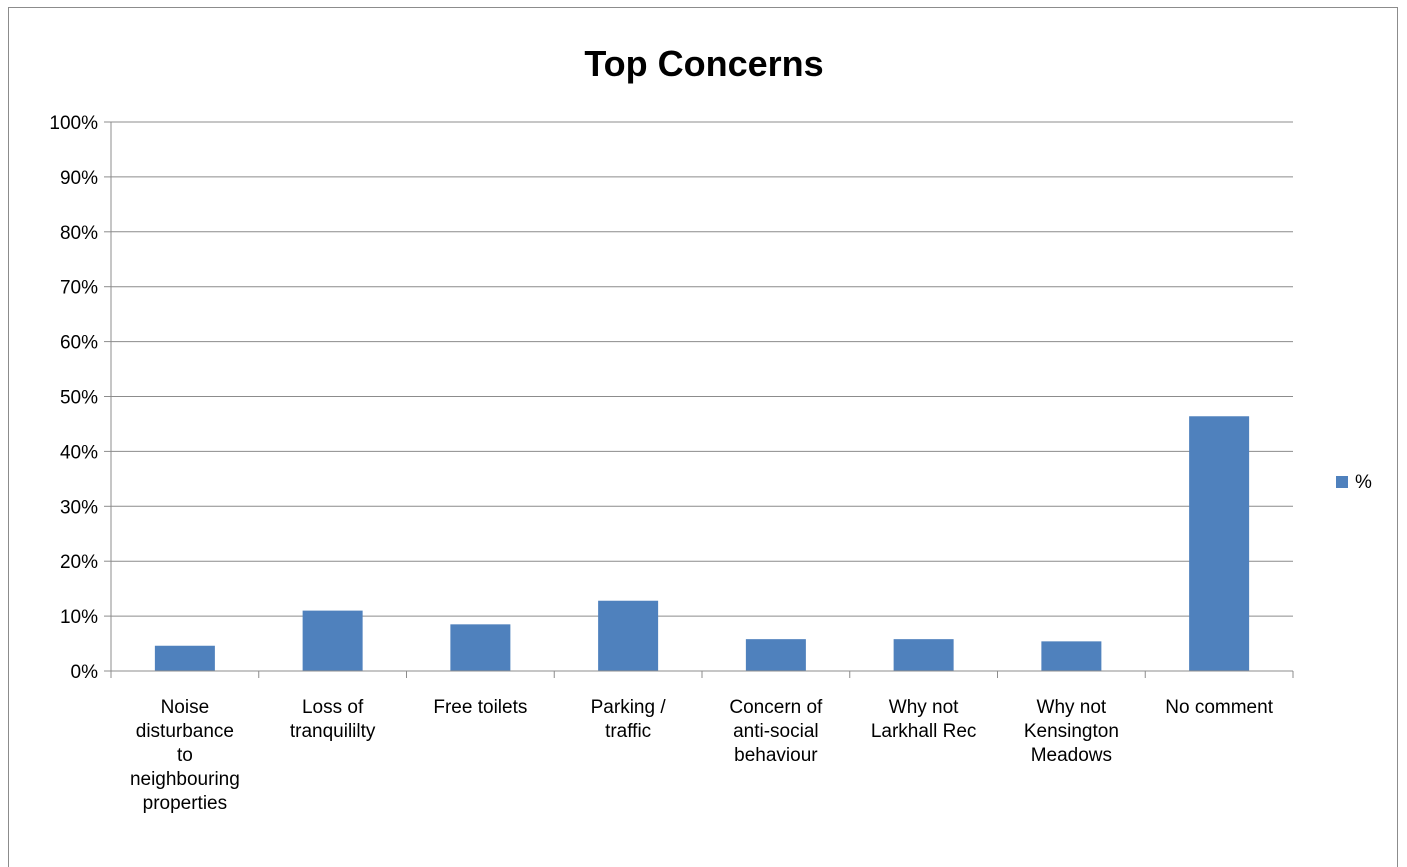 The width and height of the screenshot is (1407, 867). Describe the element at coordinates (79, 617) in the screenshot. I see `y-tick-label: 10%` at that location.